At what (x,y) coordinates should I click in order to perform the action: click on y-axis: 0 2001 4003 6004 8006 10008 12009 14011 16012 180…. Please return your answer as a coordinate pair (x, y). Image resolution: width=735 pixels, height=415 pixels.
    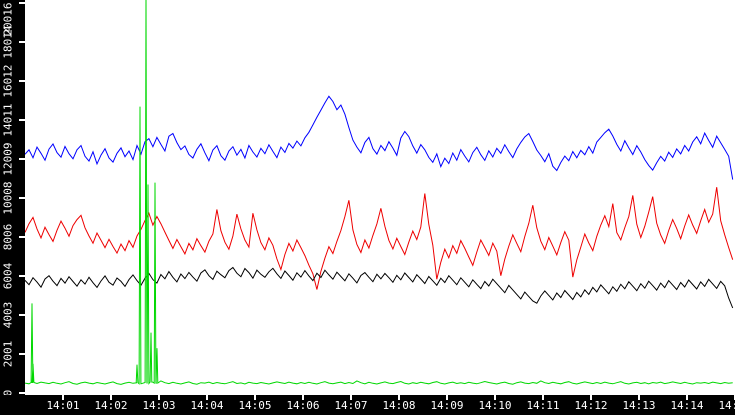
    Looking at the image, I should click on (12, 207).